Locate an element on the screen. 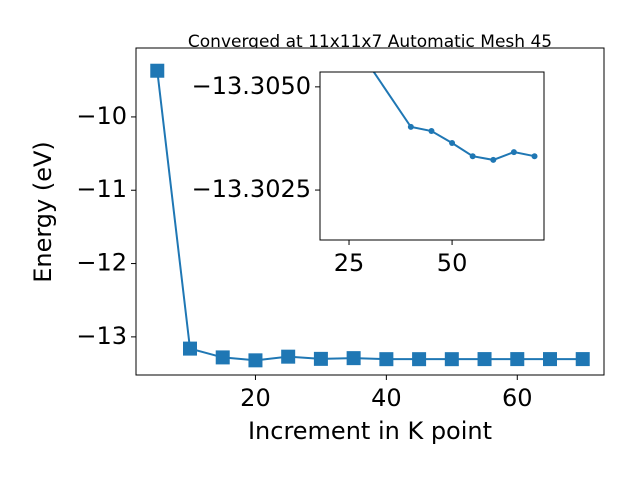 The width and height of the screenshot is (640, 484). y-tick-label: −13.3050 is located at coordinates (251, 86).